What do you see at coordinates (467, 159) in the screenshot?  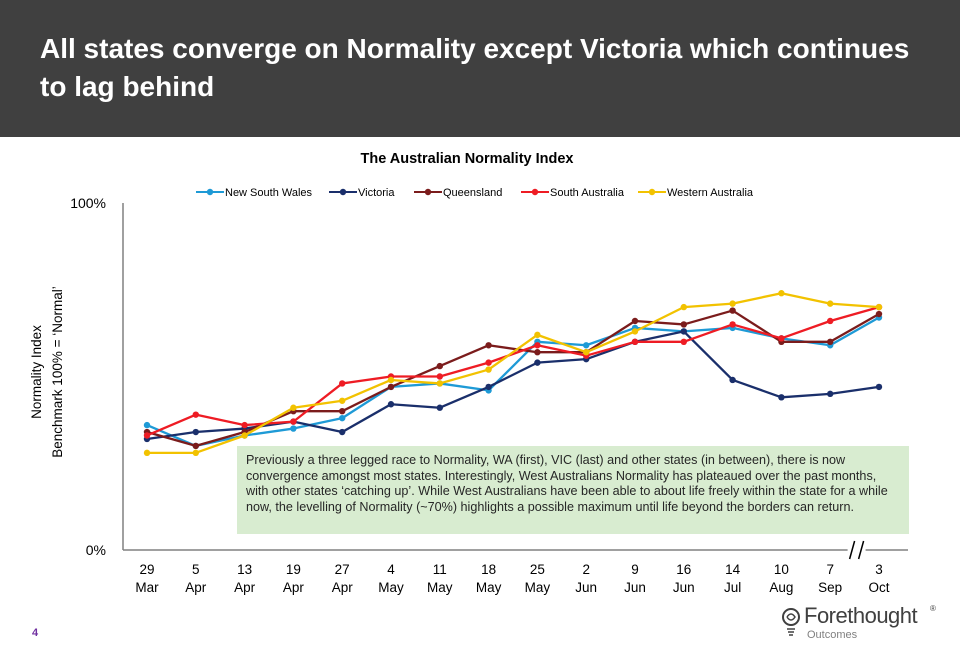 I see `chart-title: The Australian Normality Index` at bounding box center [467, 159].